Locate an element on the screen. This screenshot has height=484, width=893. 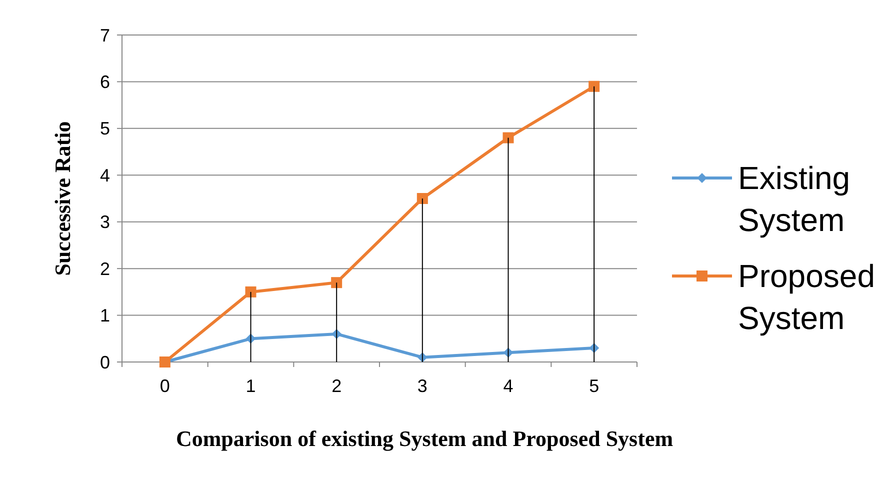
x-tick-label: 4 is located at coordinates (508, 386).